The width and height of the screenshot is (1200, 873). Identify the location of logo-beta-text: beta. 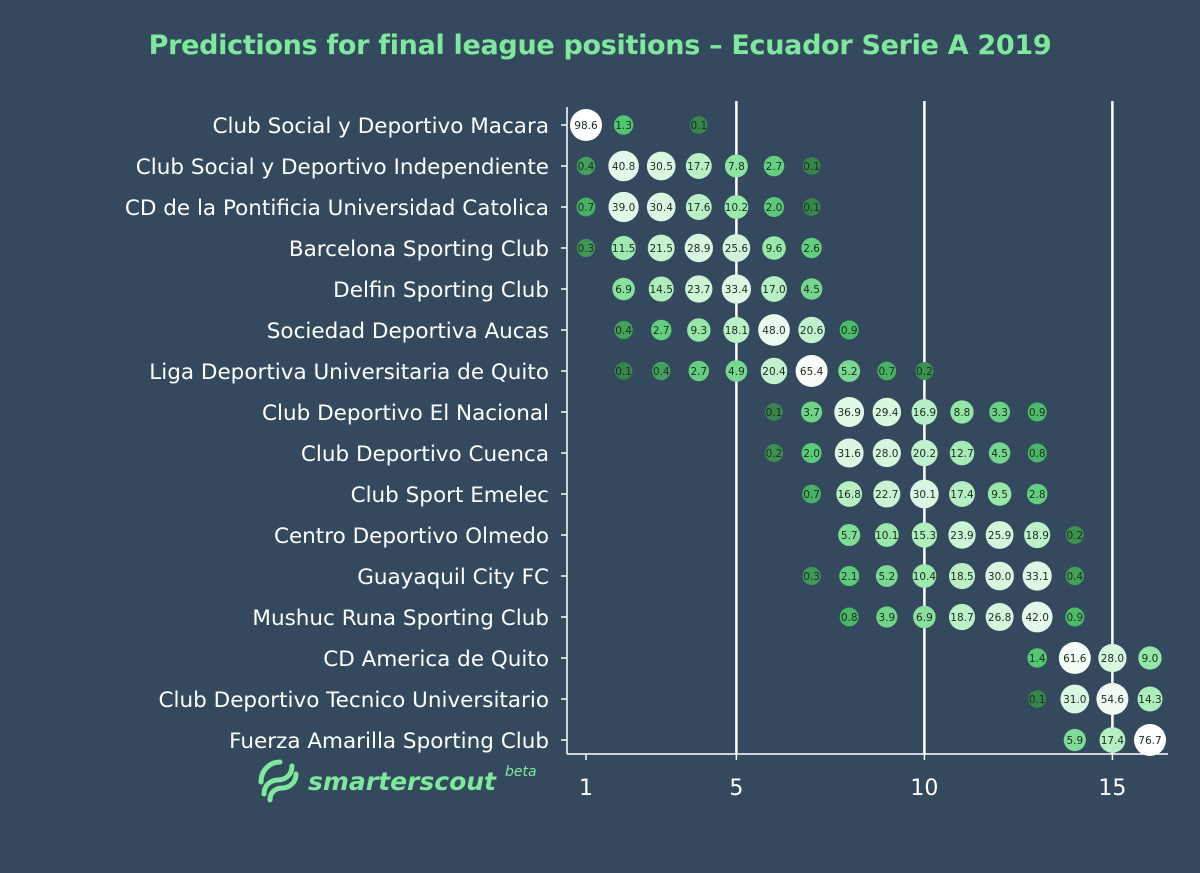
(521, 772).